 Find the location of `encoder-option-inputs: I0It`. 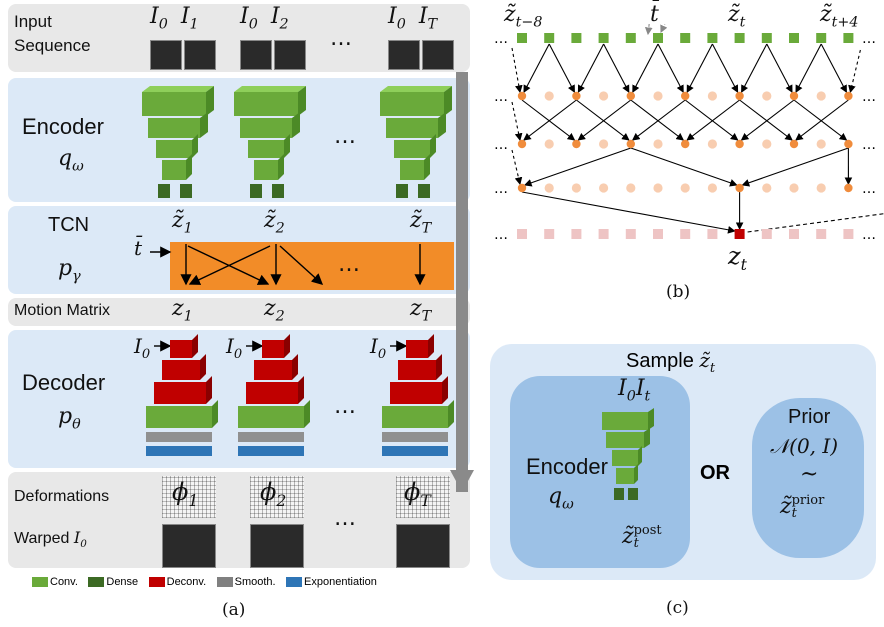

encoder-option-inputs: I0It is located at coordinates (634, 390).